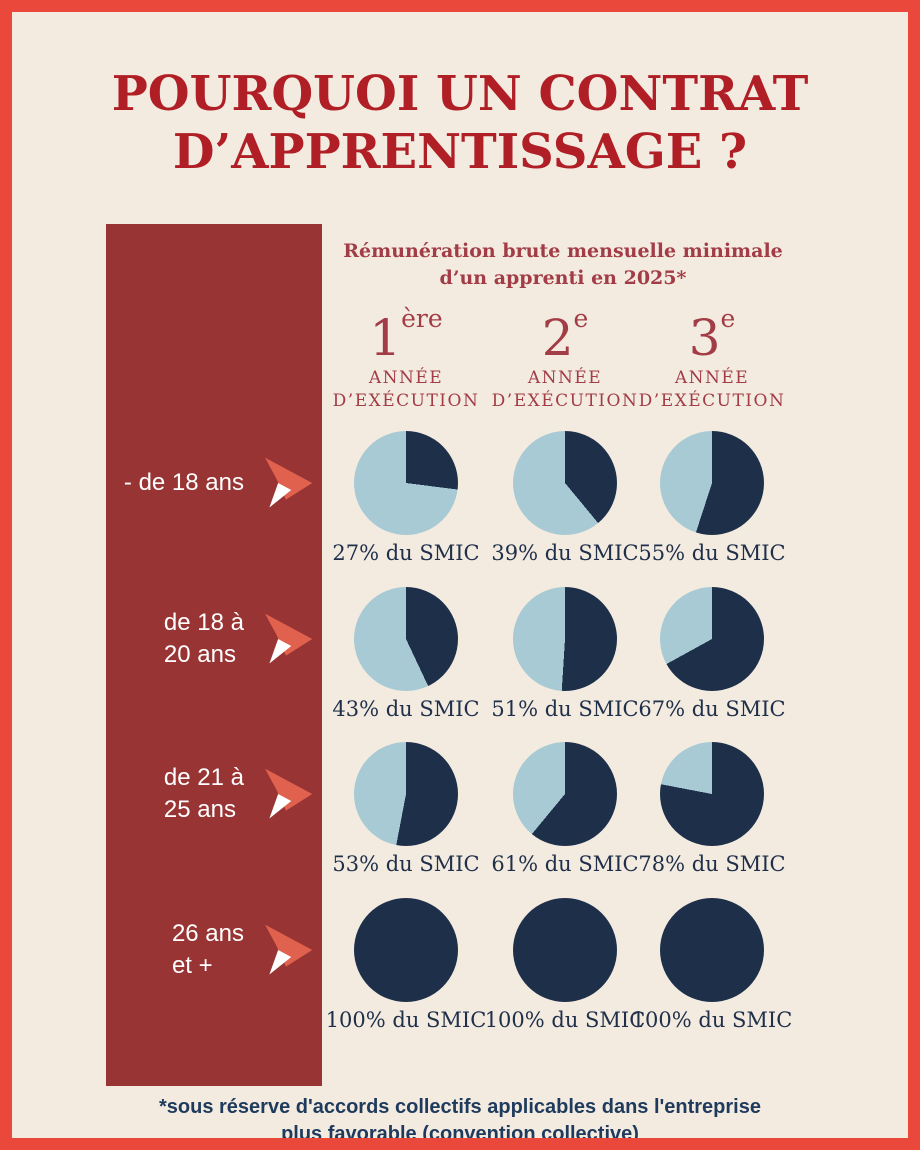 Image resolution: width=920 pixels, height=1150 pixels. What do you see at coordinates (712, 639) in the screenshot?
I see `pie-chart-18-20-year3` at bounding box center [712, 639].